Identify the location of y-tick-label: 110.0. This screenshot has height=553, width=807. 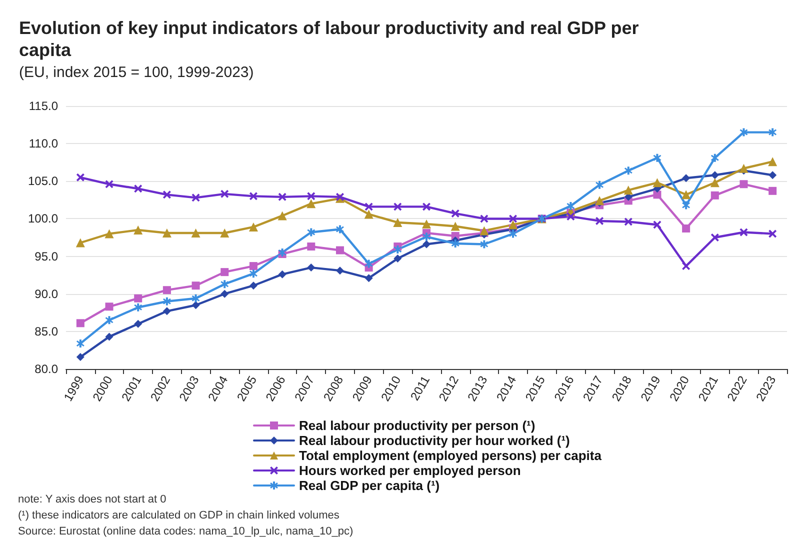
(43, 143).